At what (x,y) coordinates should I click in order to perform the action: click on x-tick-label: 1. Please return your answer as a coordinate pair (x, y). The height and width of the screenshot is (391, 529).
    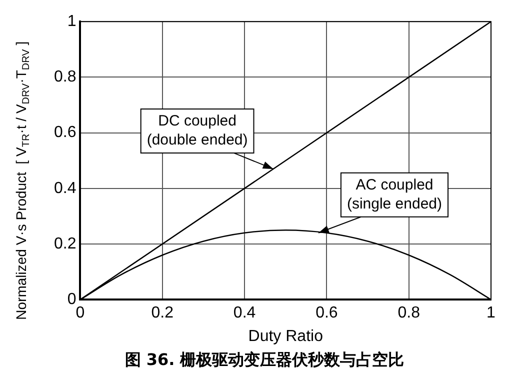
    Looking at the image, I should click on (491, 313).